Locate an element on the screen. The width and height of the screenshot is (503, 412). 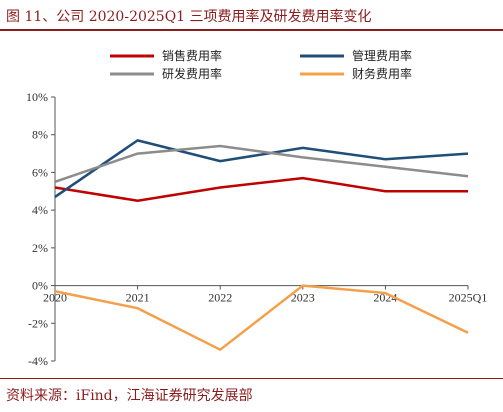
y-tick-label: 0% is located at coordinates (40, 286).